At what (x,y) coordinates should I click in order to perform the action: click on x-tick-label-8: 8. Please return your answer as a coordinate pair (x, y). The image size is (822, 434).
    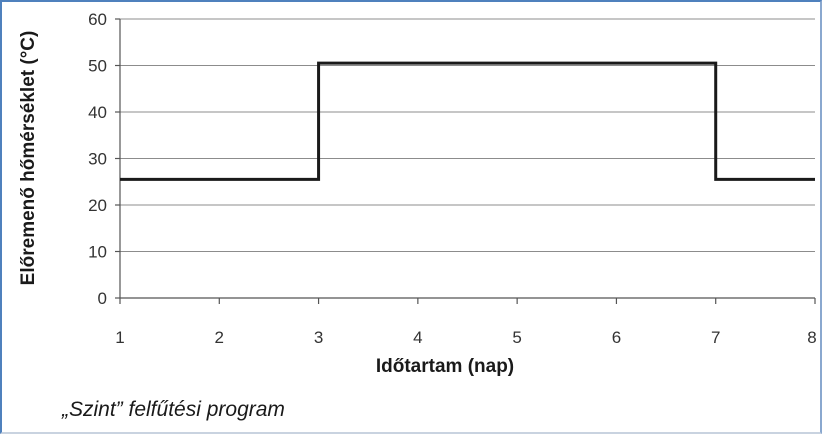
    Looking at the image, I should click on (811, 337).